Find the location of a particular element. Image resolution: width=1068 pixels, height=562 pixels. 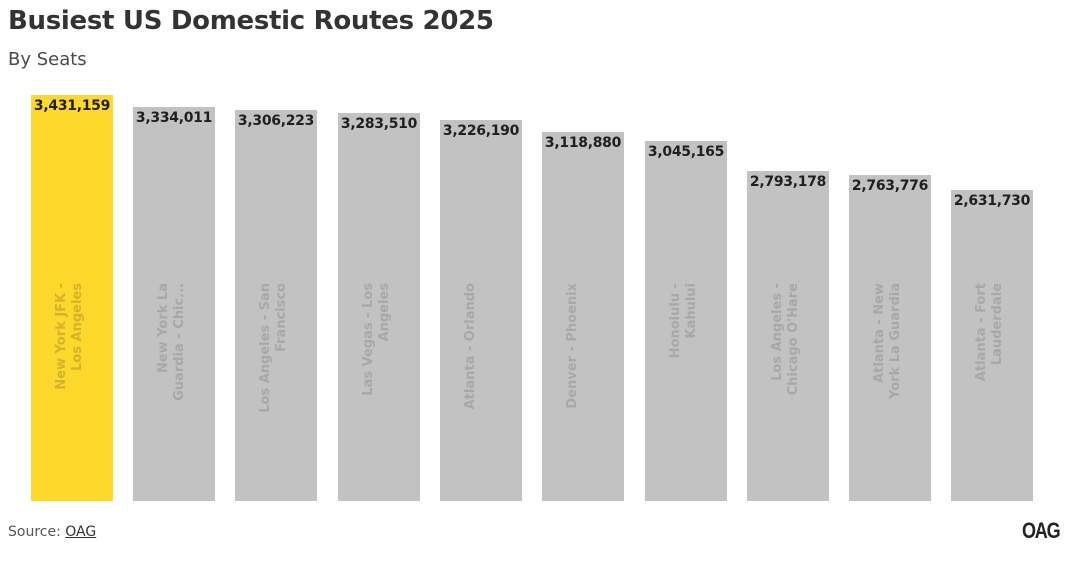

bar-value: 3,283,510 is located at coordinates (379, 124).